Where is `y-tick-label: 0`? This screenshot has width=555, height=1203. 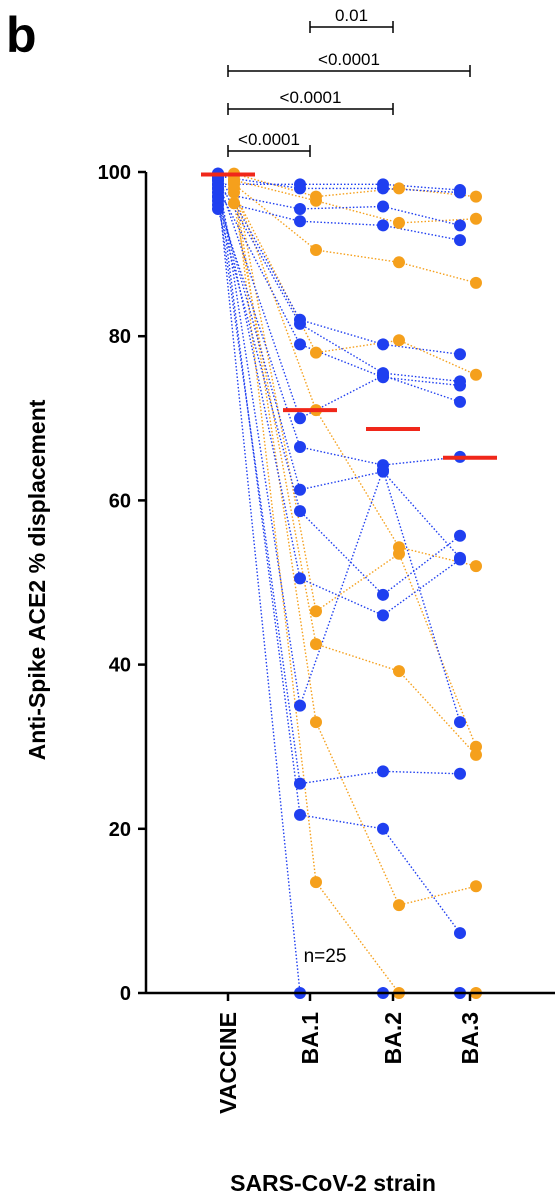
y-tick-label: 0 is located at coordinates (125, 994).